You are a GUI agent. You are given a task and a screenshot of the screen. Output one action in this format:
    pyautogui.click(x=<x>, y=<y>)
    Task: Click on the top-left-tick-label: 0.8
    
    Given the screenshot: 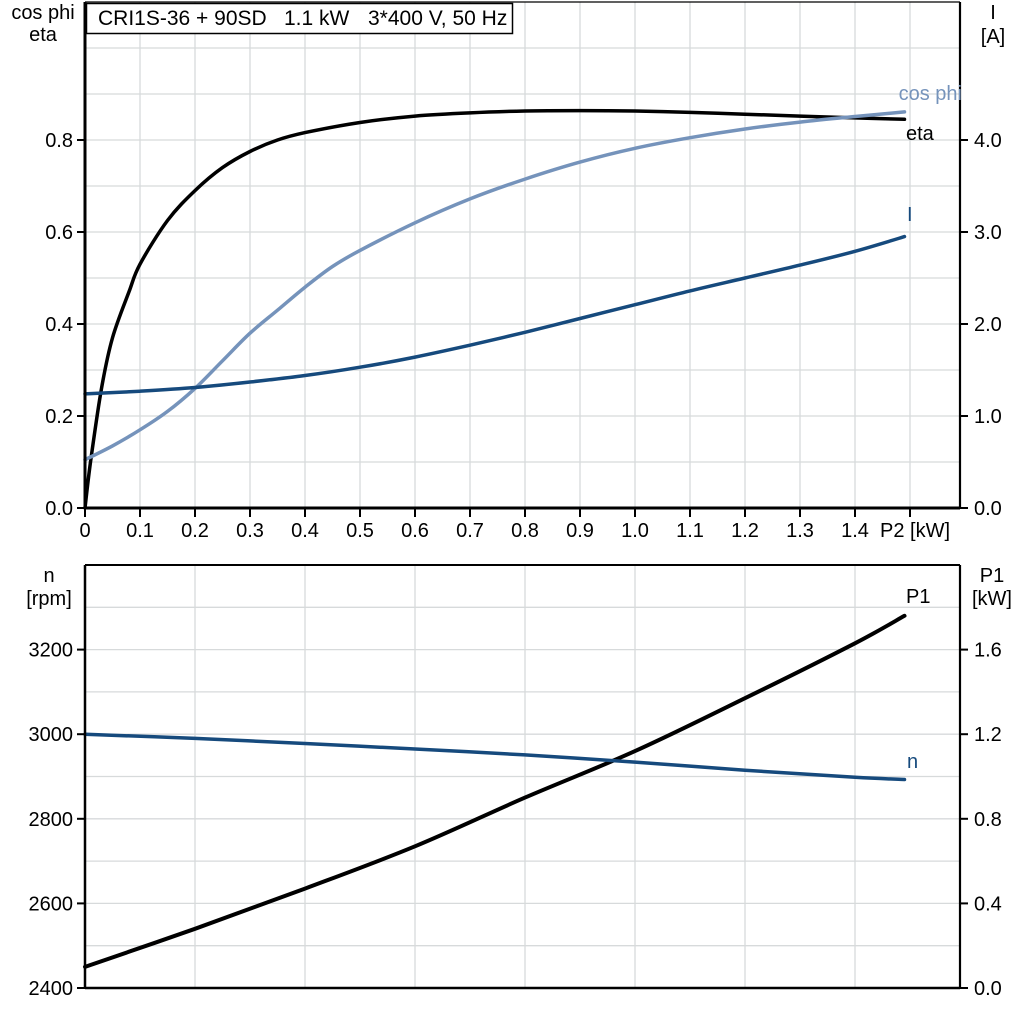 What is the action you would take?
    pyautogui.click(x=59, y=141)
    